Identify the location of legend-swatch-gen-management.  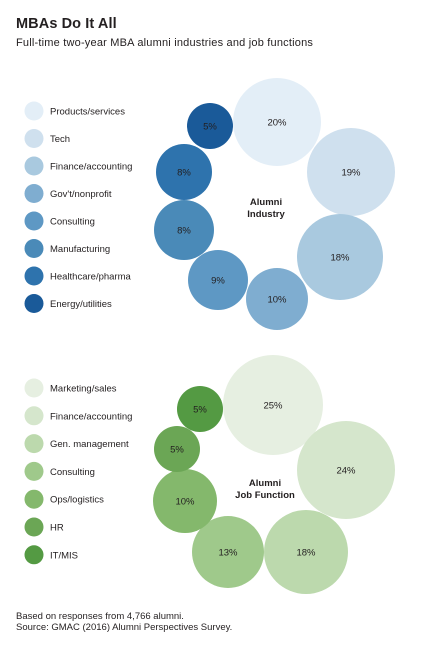
(34, 444).